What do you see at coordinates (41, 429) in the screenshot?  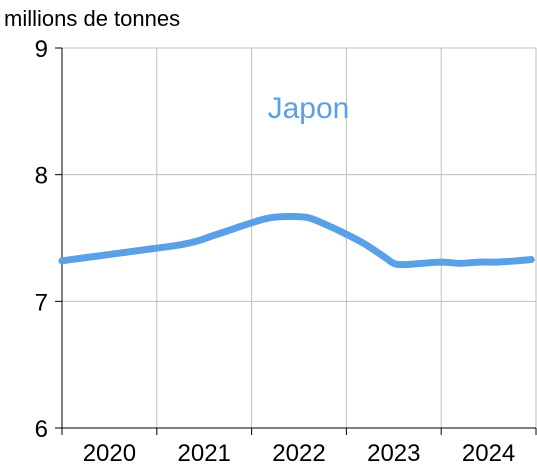 I see `y-tick-label: 6` at bounding box center [41, 429].